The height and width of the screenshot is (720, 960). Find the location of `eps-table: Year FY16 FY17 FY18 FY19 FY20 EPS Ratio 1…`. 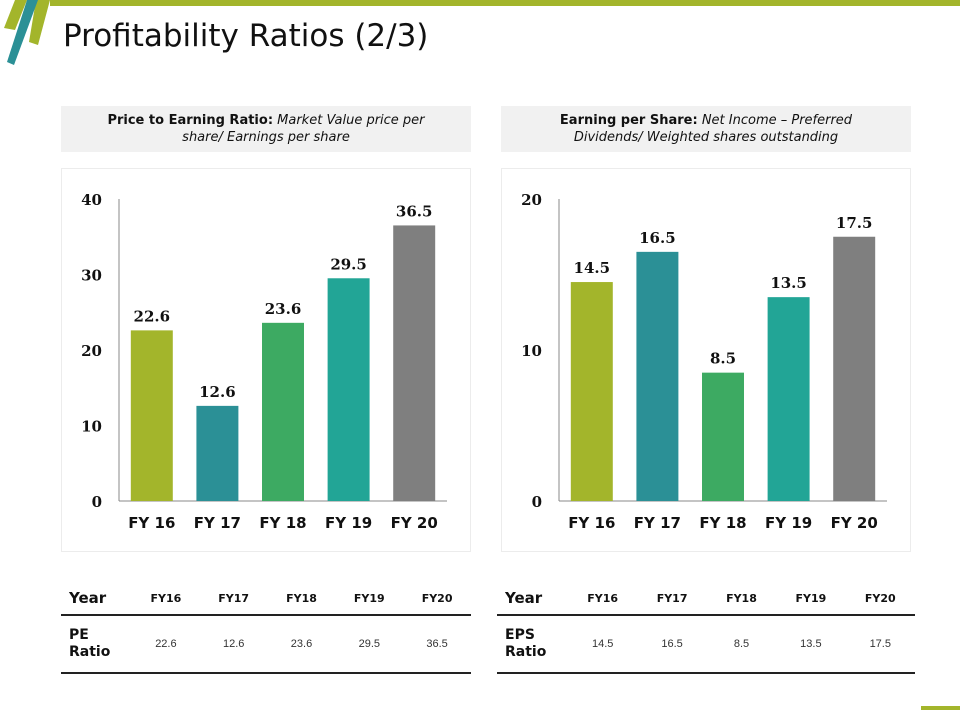

eps-table: Year FY16 FY17 FY18 FY19 FY20 EPS Ratio 1… is located at coordinates (706, 628).